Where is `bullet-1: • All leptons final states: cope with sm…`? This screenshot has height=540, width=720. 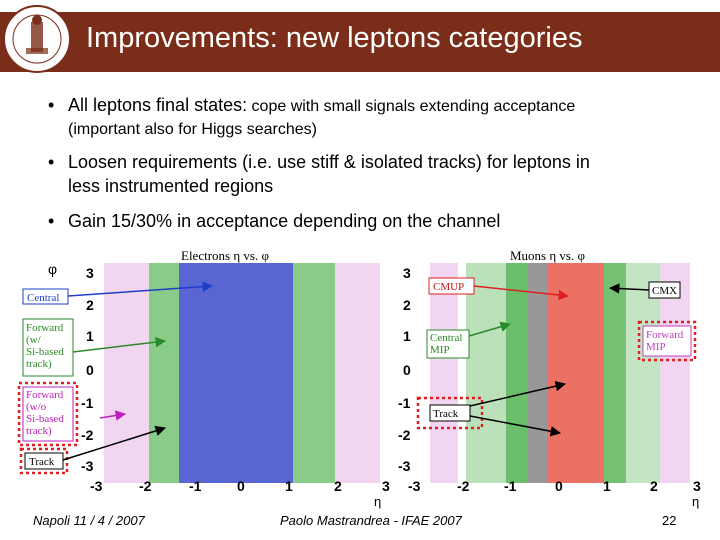 bullet-1: • All leptons final states: cope with sm… is located at coordinates (312, 105).